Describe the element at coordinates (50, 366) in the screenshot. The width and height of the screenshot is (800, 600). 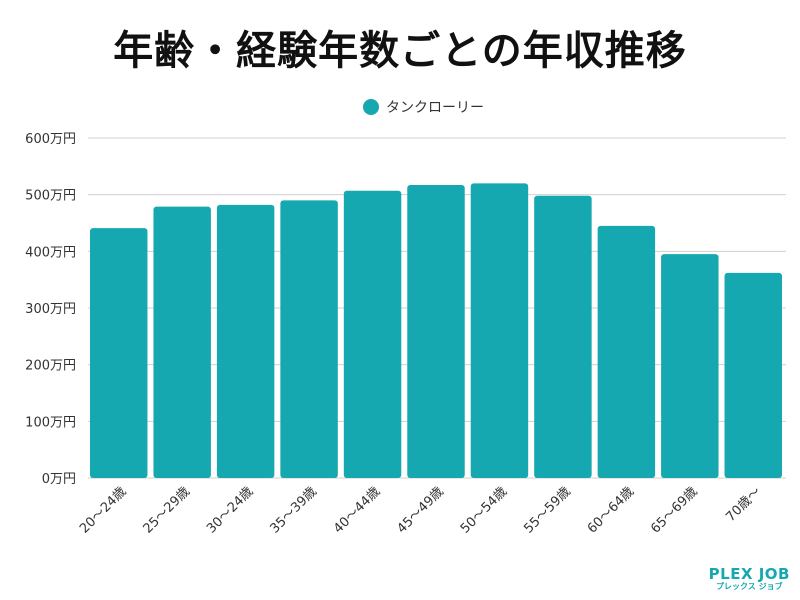
I see `y-tick-label: 200万円` at that location.